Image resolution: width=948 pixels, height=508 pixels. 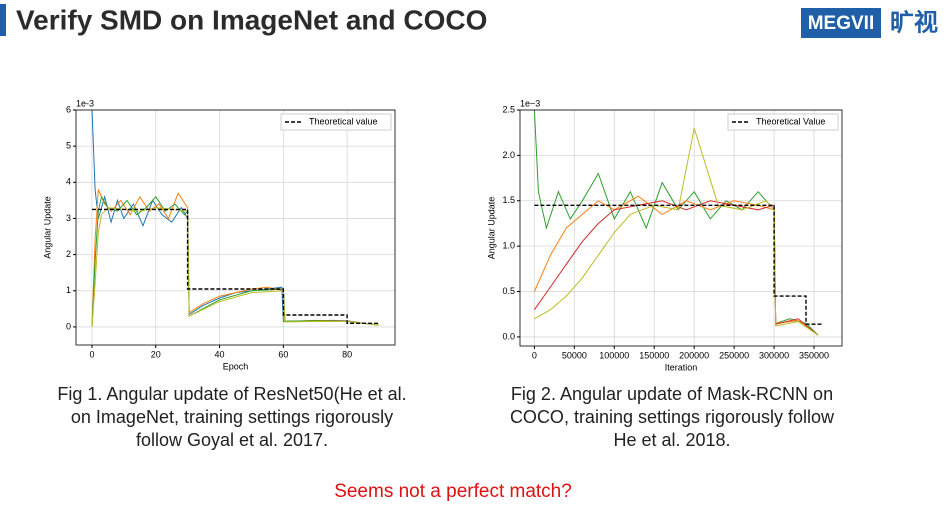 I want to click on logo-text: MEGVII, so click(x=841, y=23).